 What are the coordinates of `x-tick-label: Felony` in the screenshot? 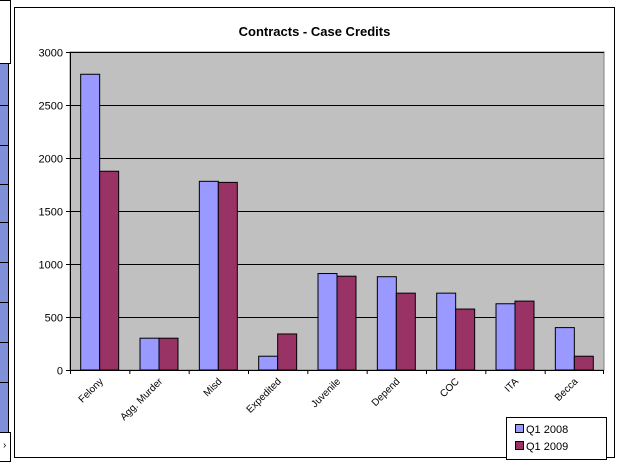 It's located at (91, 390).